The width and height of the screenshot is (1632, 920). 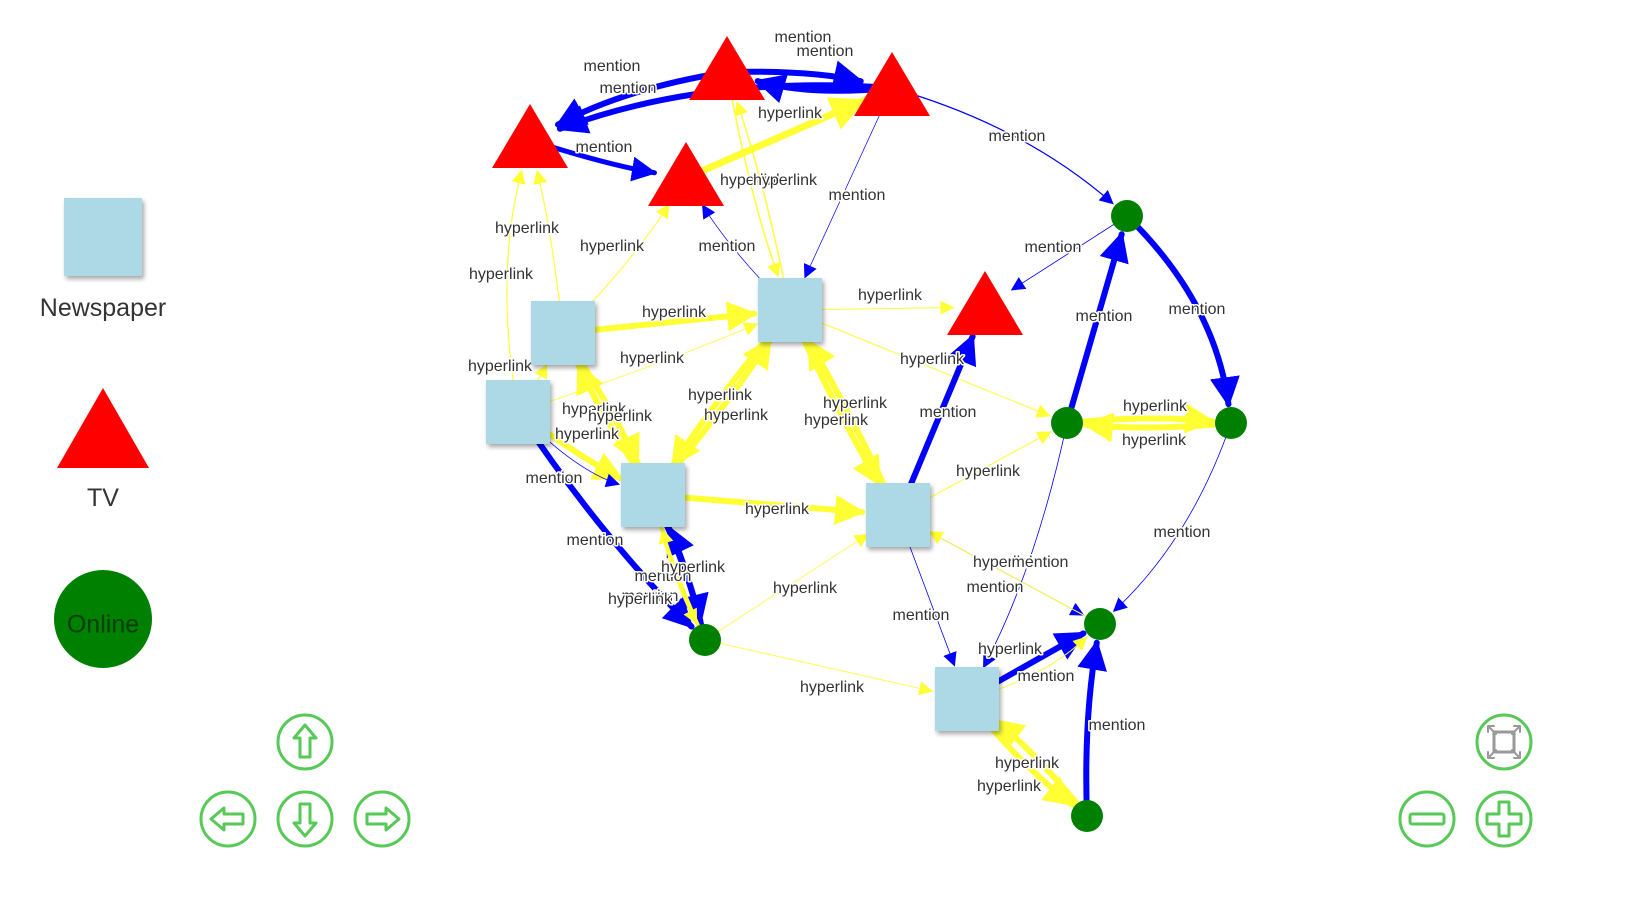 I want to click on arrow-up-icon, so click(x=305, y=742).